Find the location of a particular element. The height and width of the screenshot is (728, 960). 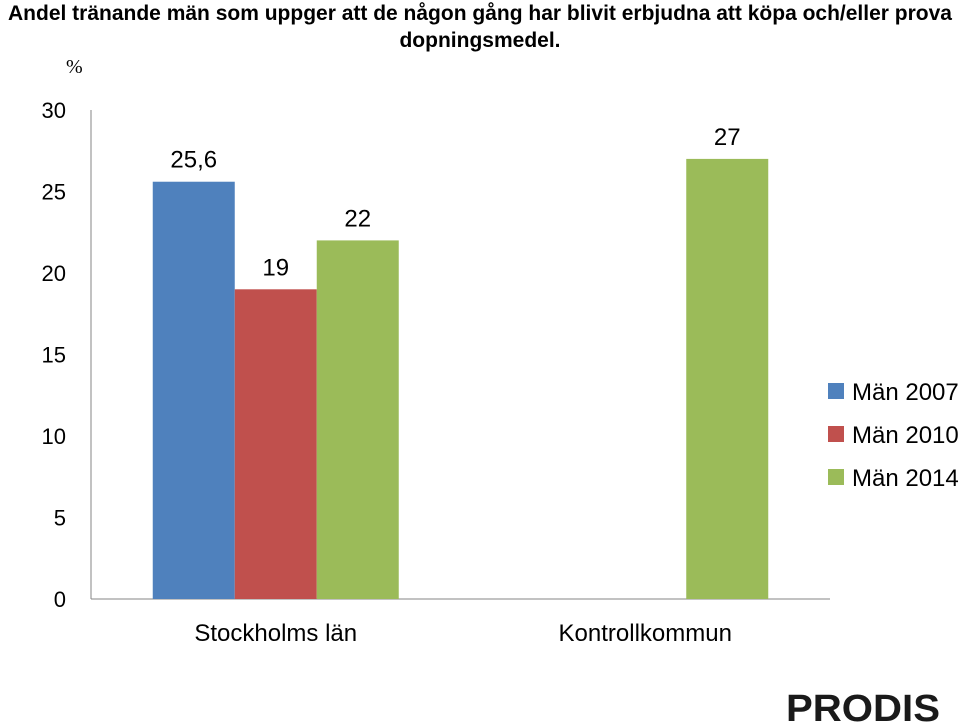

data-label: 25,6 is located at coordinates (193, 160).